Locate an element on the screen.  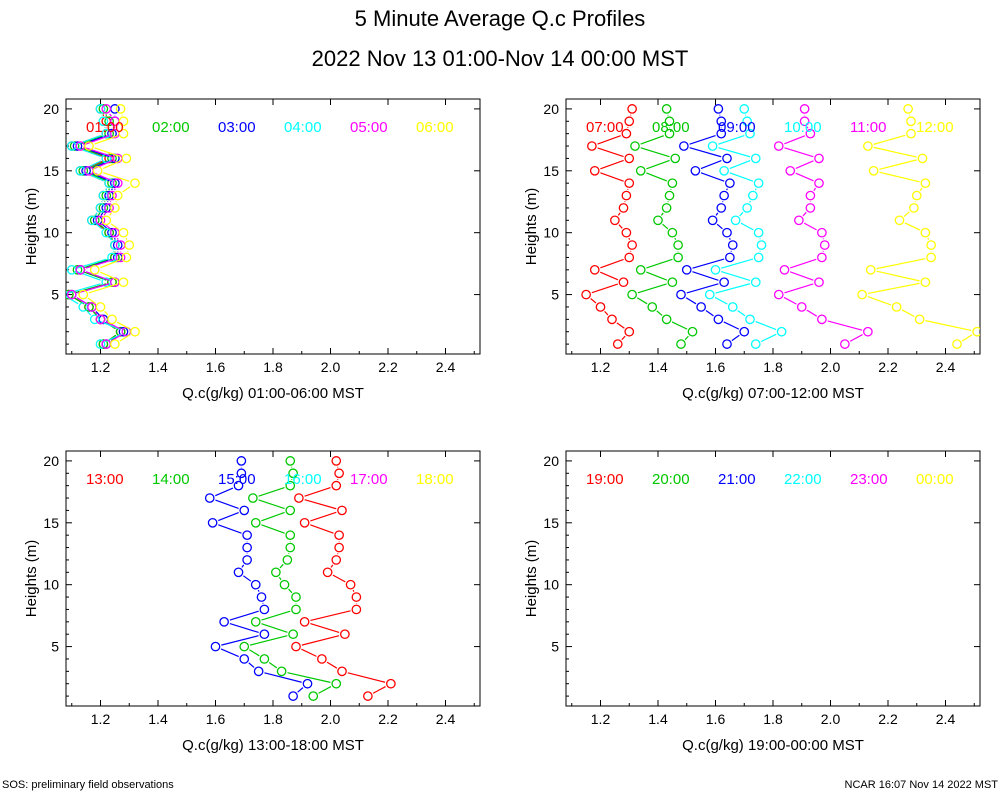
y-axis-label: Heights (m) is located at coordinates (531, 579).